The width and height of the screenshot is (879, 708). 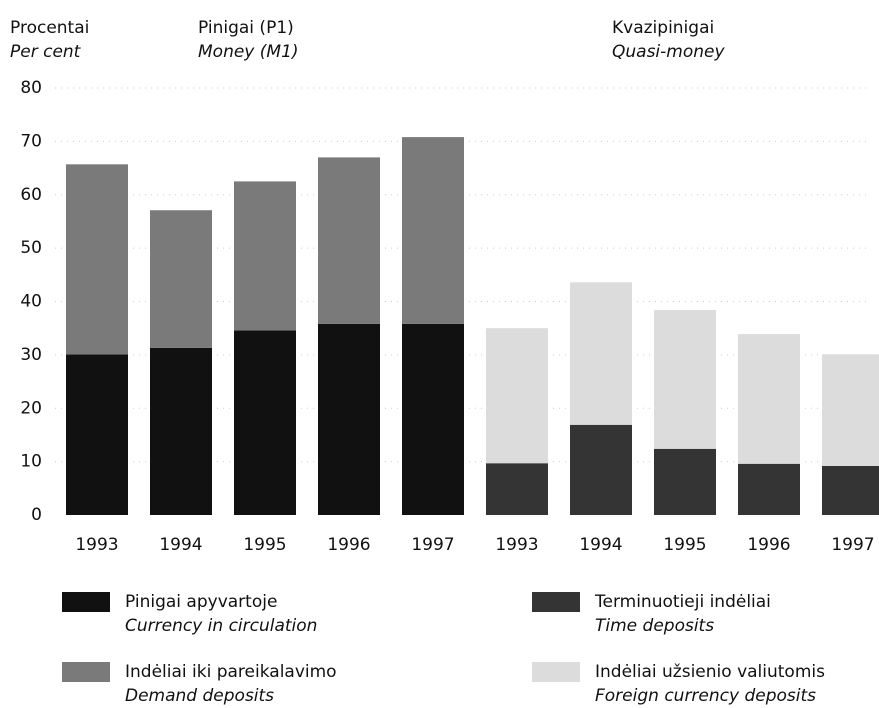 I want to click on legend-label: Pinigai apyvartoje, so click(x=201, y=602).